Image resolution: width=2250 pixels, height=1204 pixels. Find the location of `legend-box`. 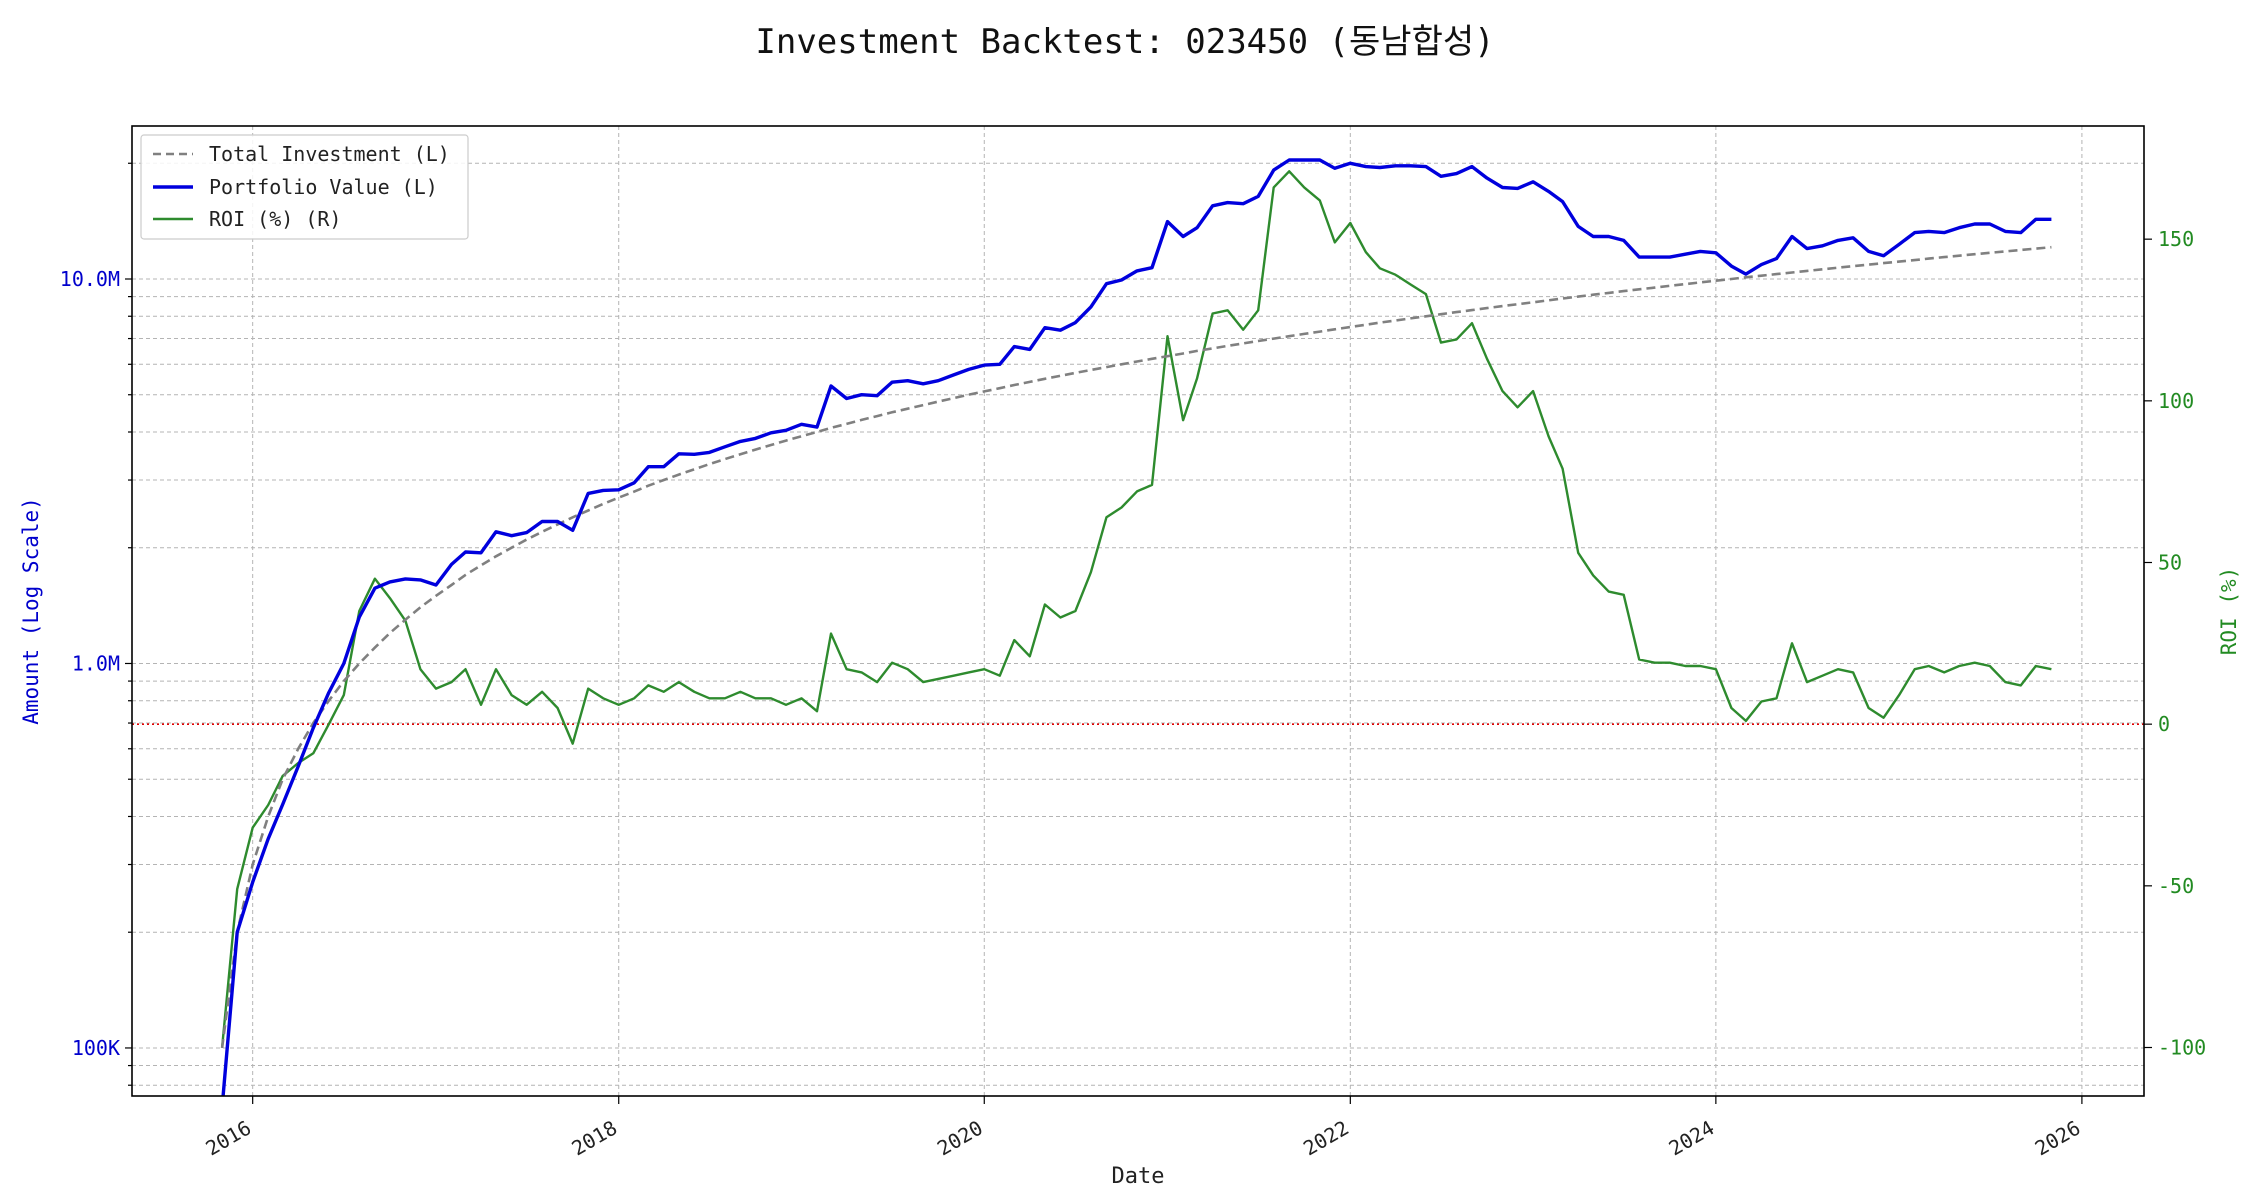

legend-box is located at coordinates (304, 187).